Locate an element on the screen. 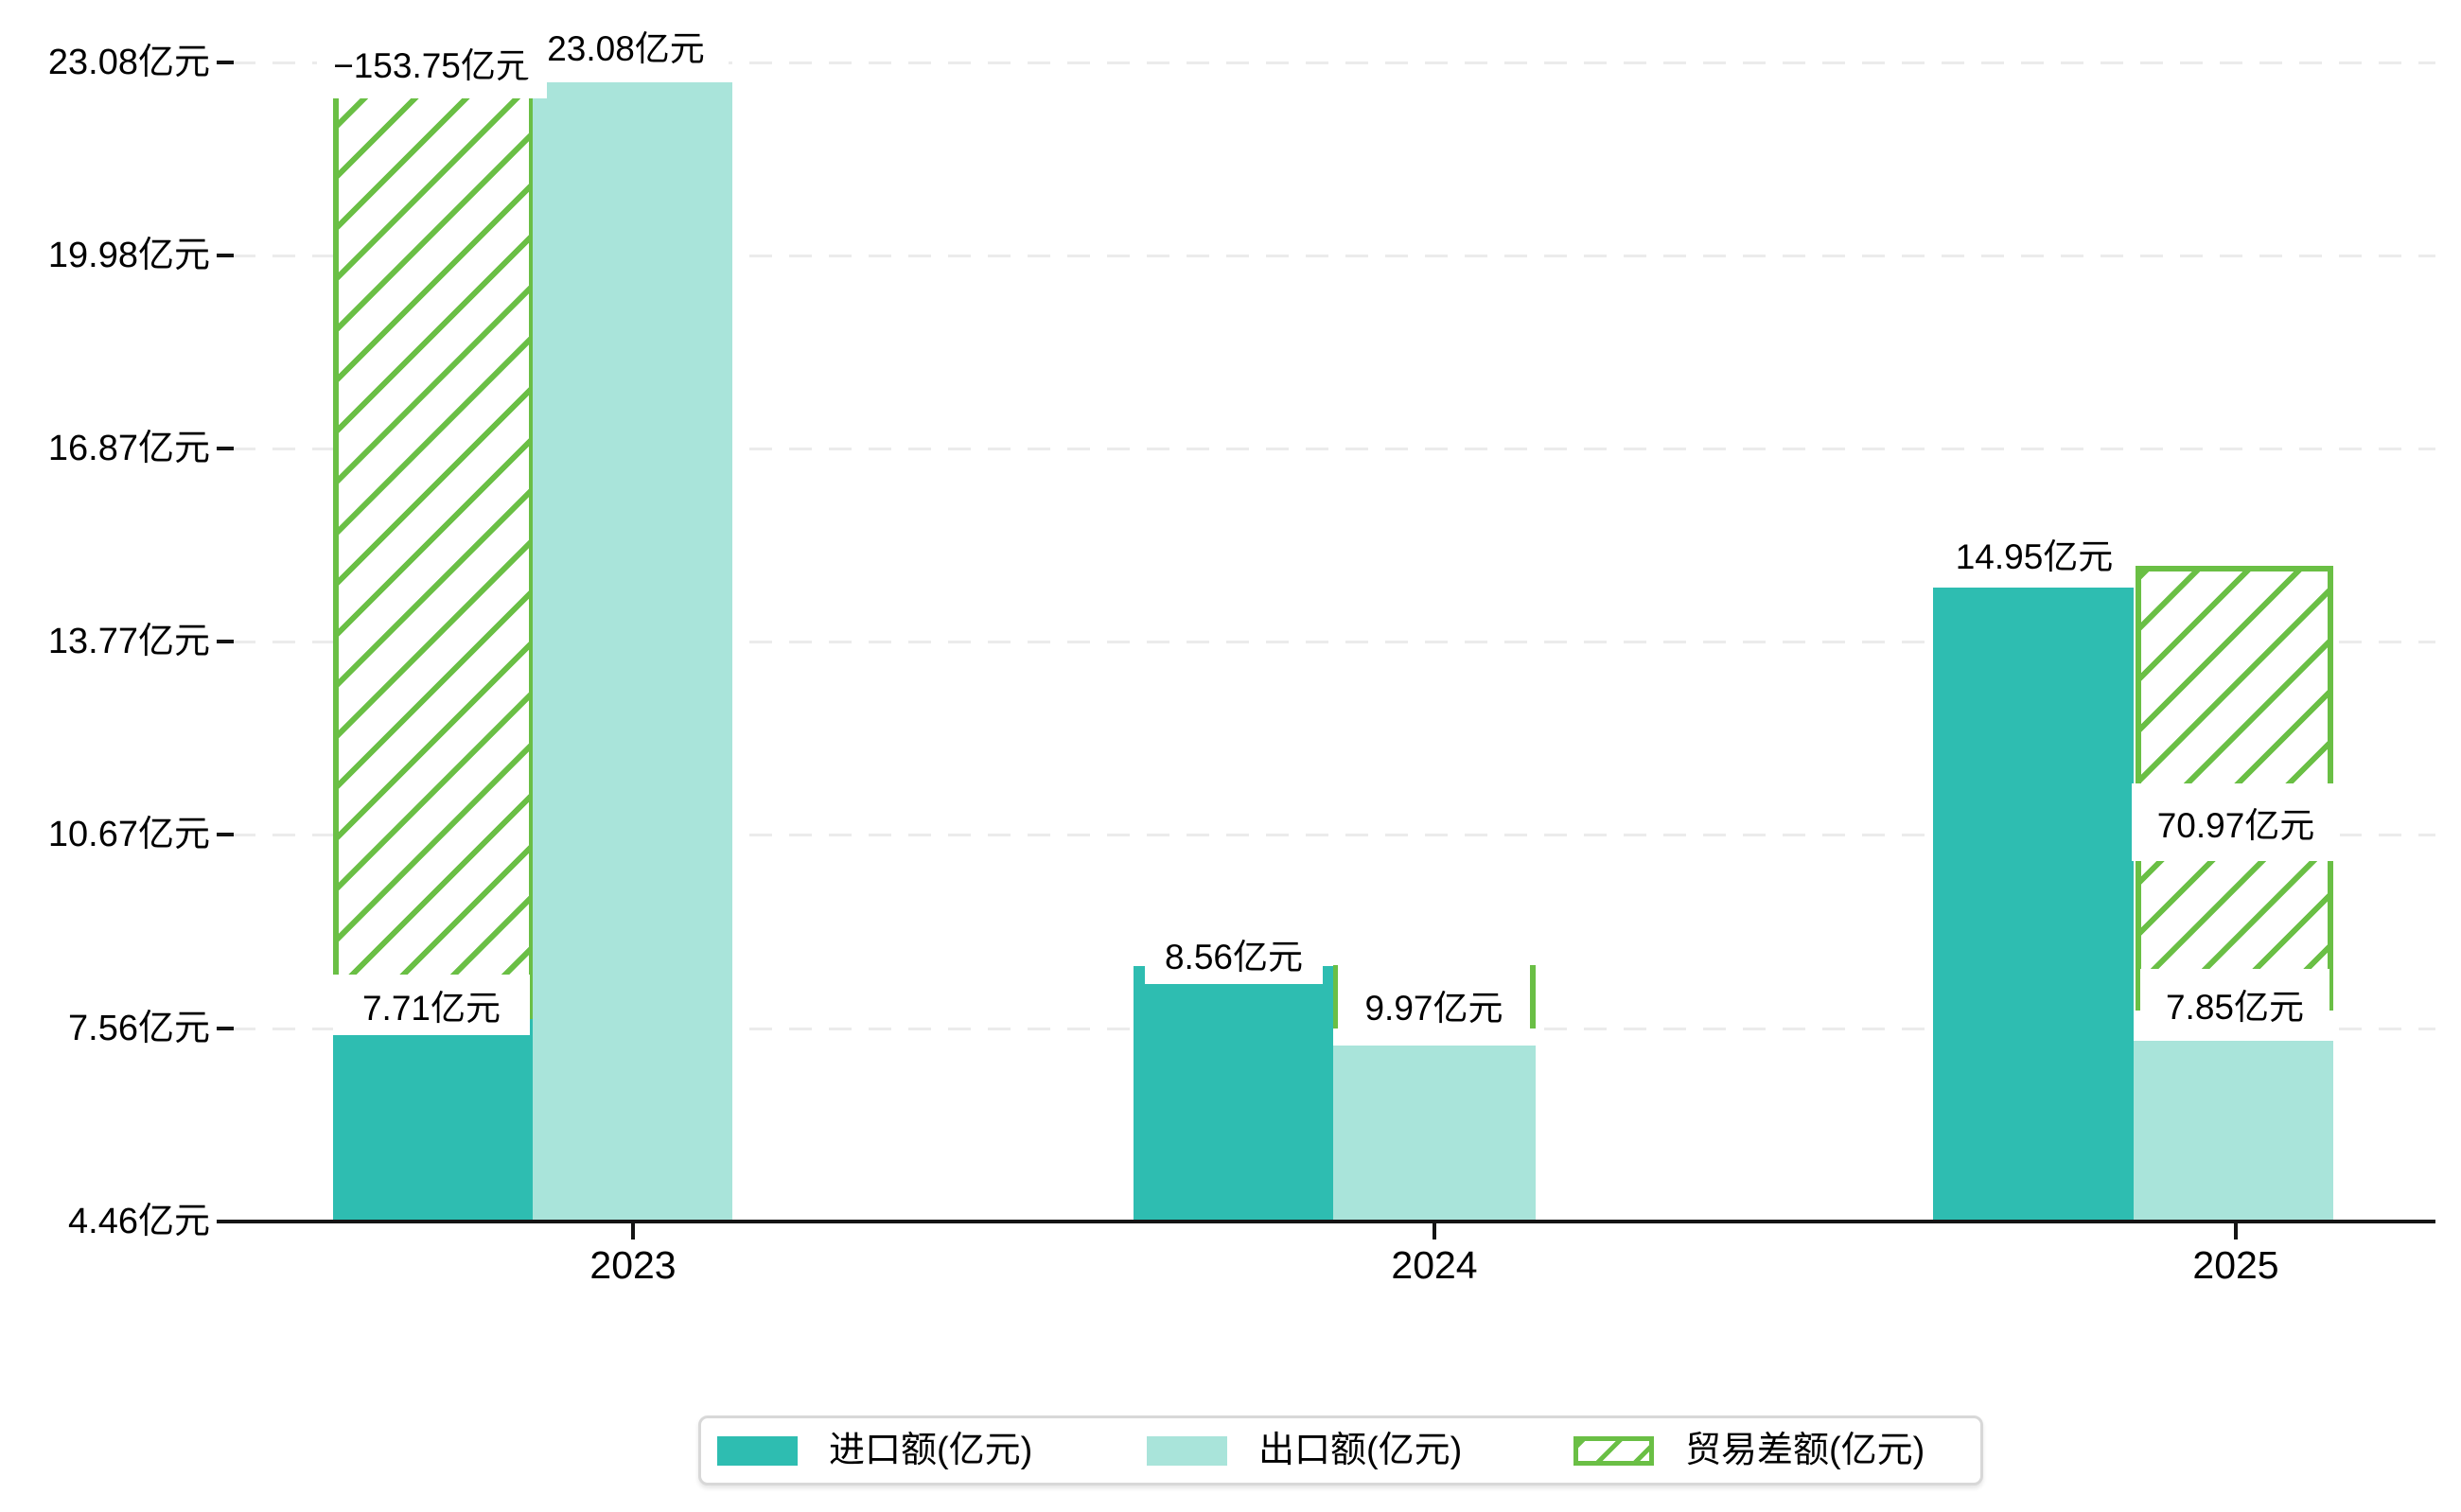 Image resolution: width=2461 pixels, height=1512 pixels. value-label: 7.71亿元 is located at coordinates (431, 1005).